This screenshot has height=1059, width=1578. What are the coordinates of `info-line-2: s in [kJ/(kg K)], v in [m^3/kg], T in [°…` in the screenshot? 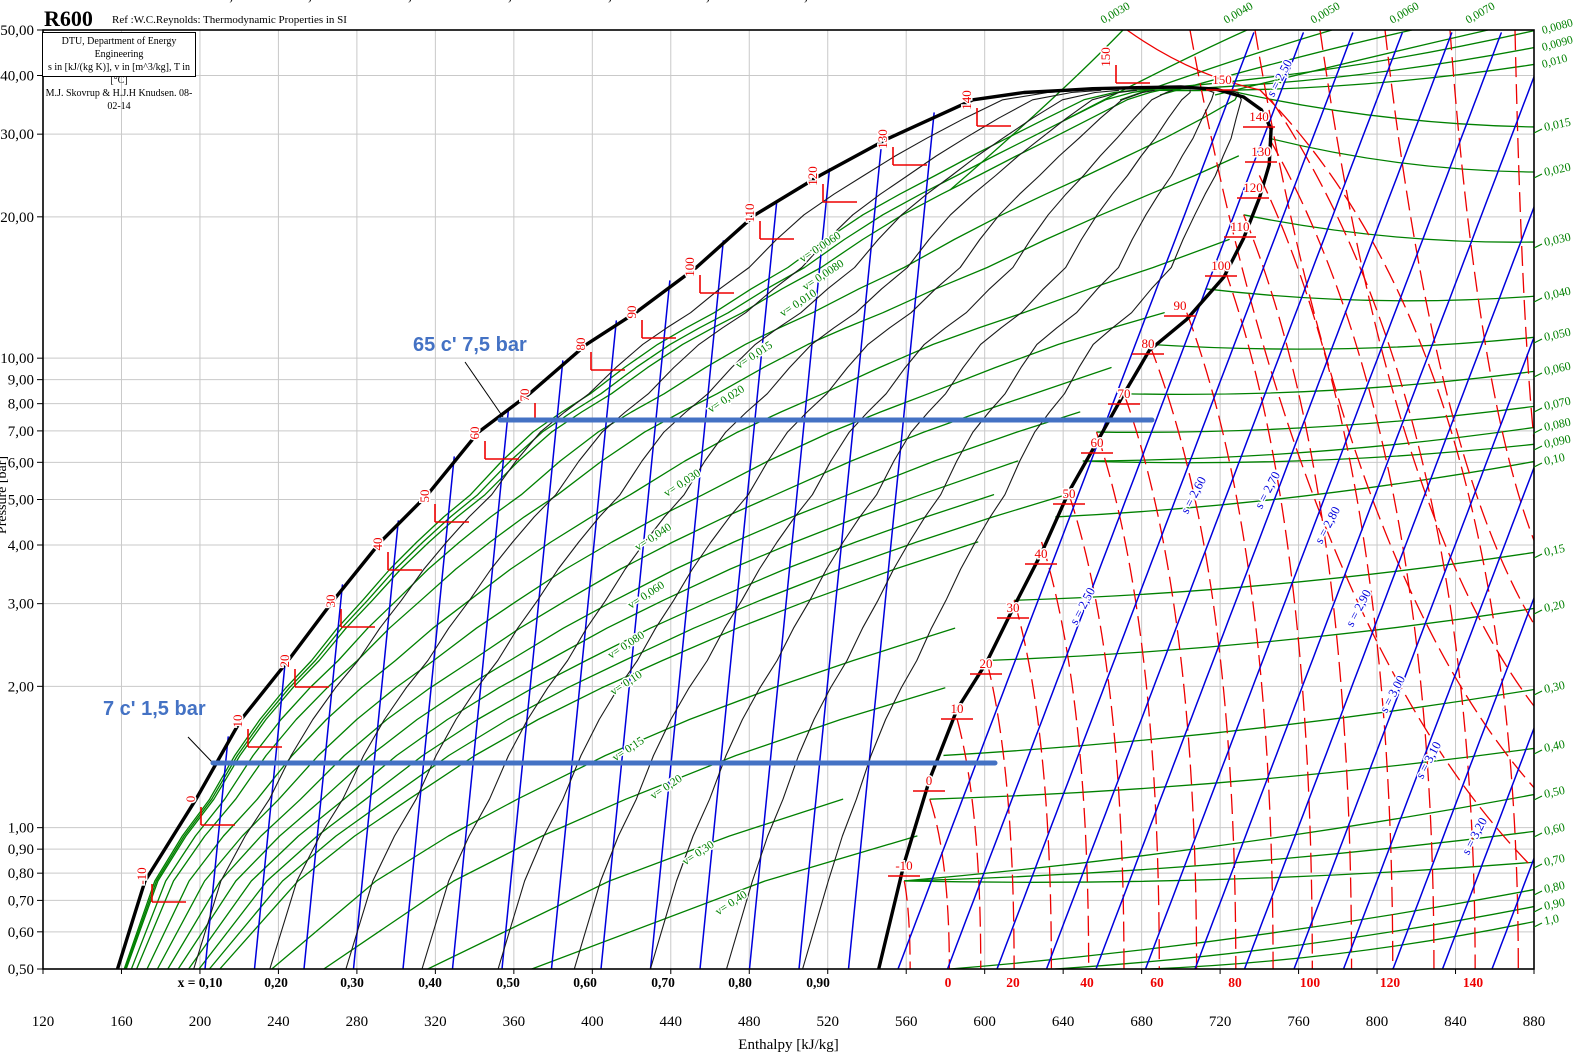 It's located at (119, 74).